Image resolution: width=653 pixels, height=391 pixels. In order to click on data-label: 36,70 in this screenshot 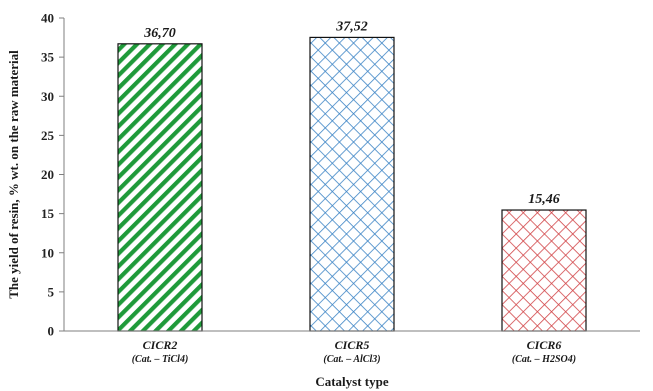, I will do `click(159, 33)`.